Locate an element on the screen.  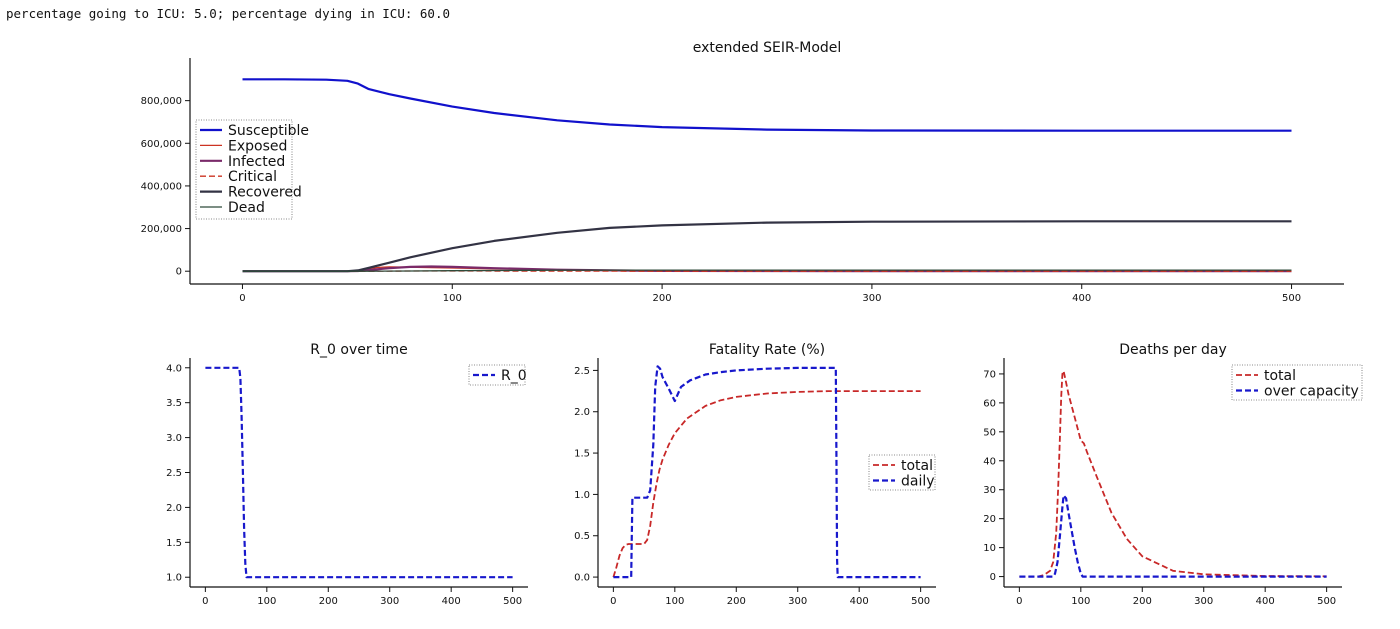
r0-y-tick-label: 2.5 is located at coordinates (174, 473).